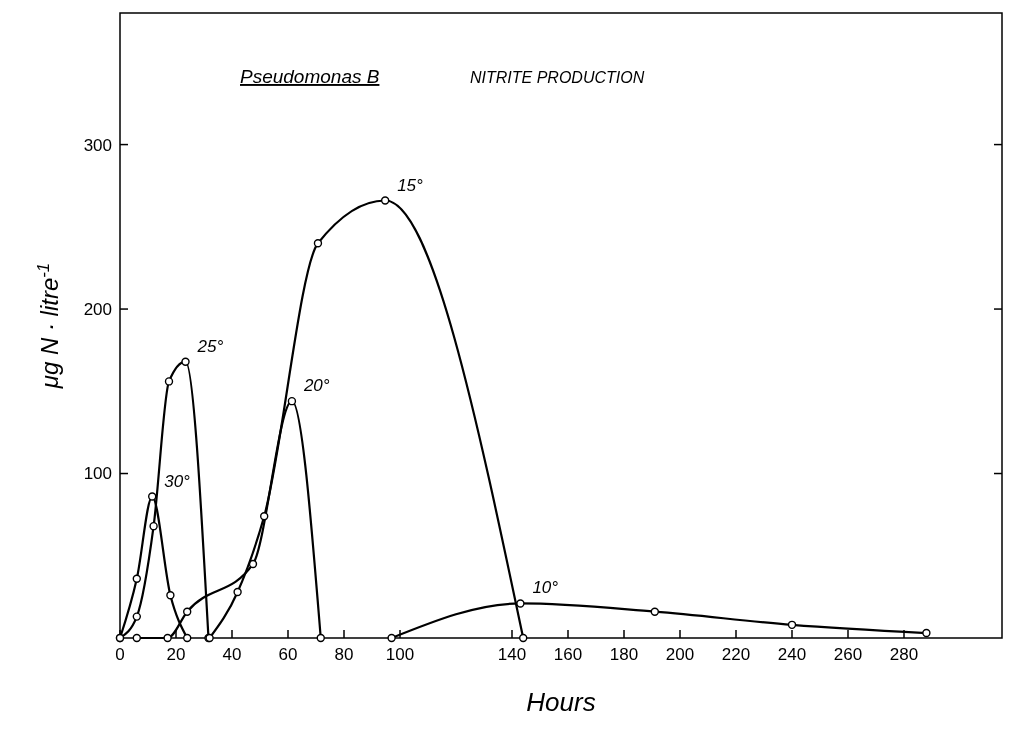  Describe the element at coordinates (792, 654) in the screenshot. I see `x-tick-label: 240` at that location.